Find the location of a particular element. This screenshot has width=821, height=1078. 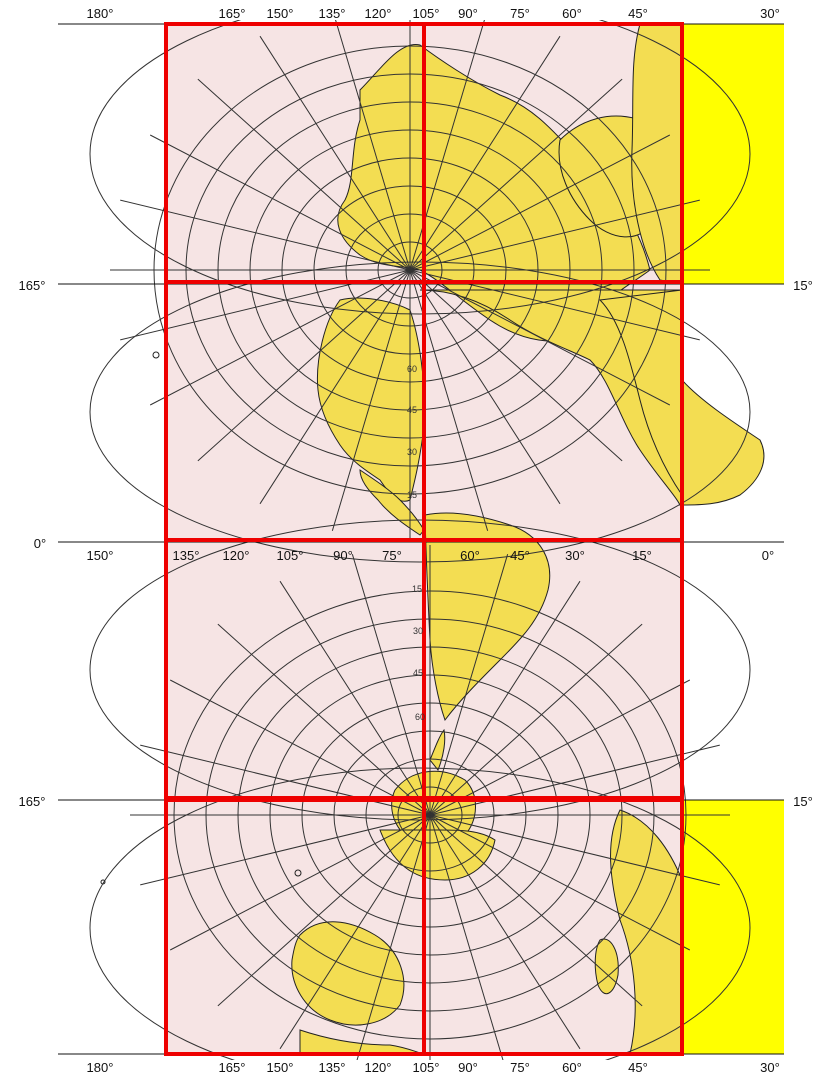

labels-row3-8: 30° is located at coordinates (575, 555).